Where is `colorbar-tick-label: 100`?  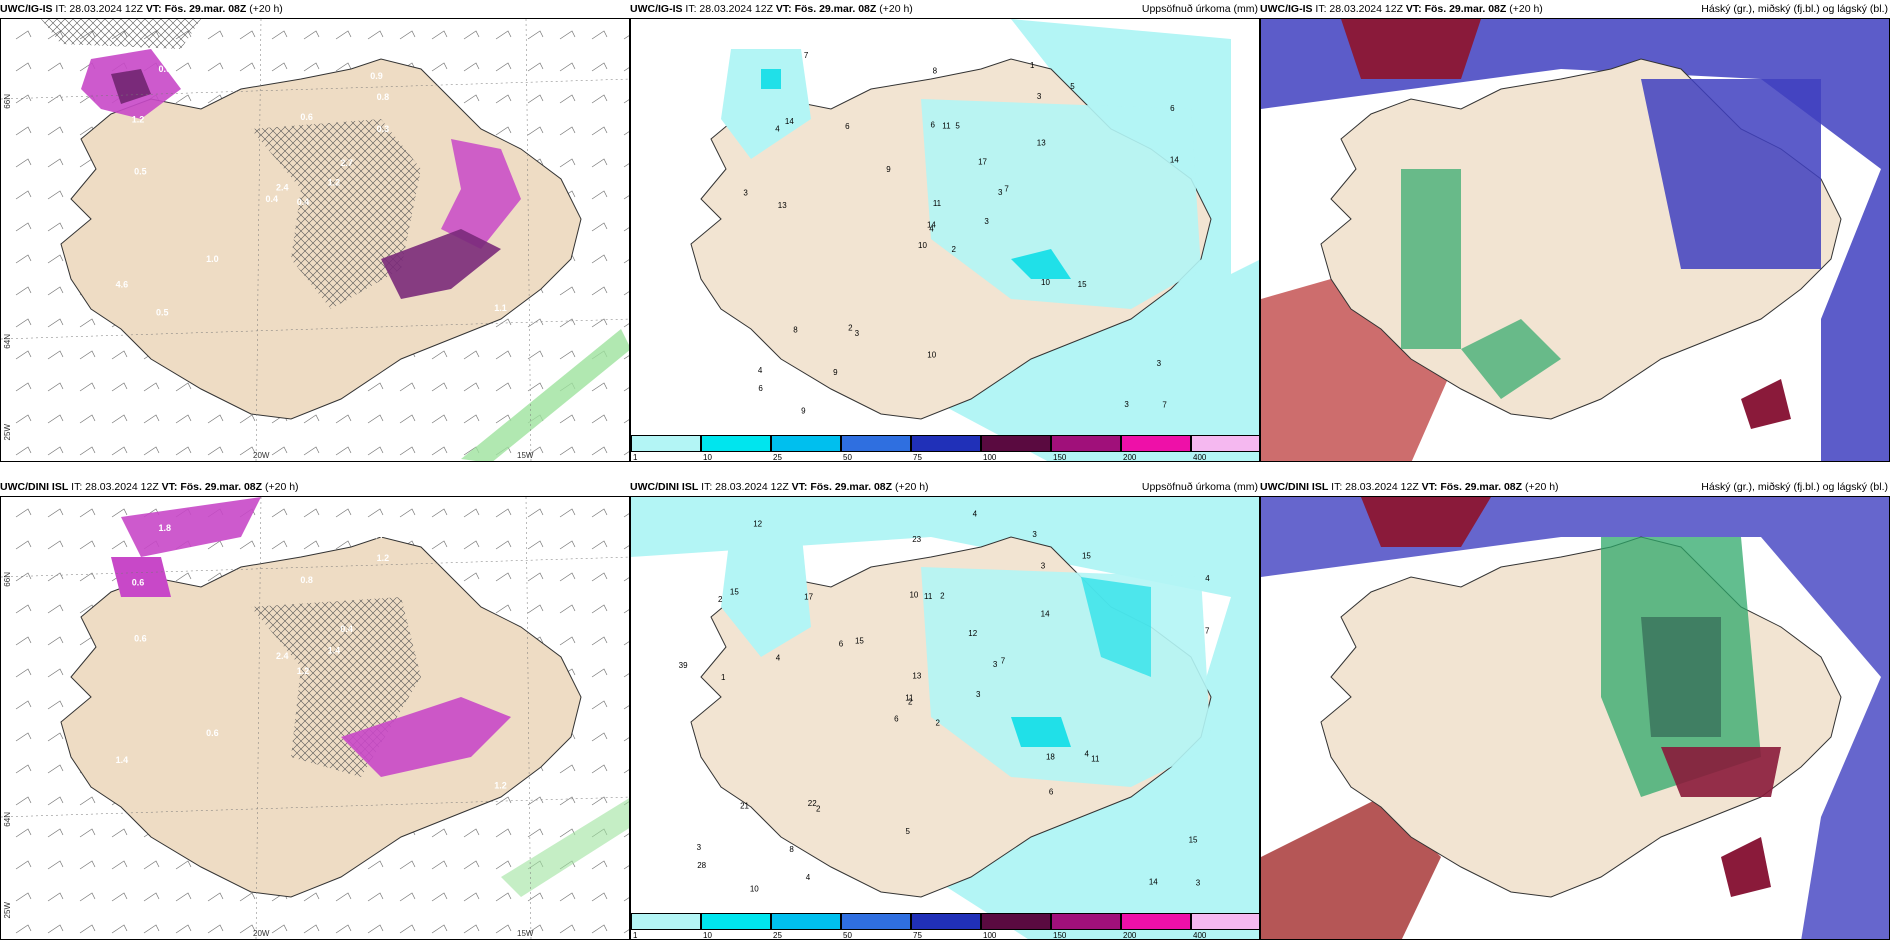
colorbar-tick-label: 100 is located at coordinates (990, 935).